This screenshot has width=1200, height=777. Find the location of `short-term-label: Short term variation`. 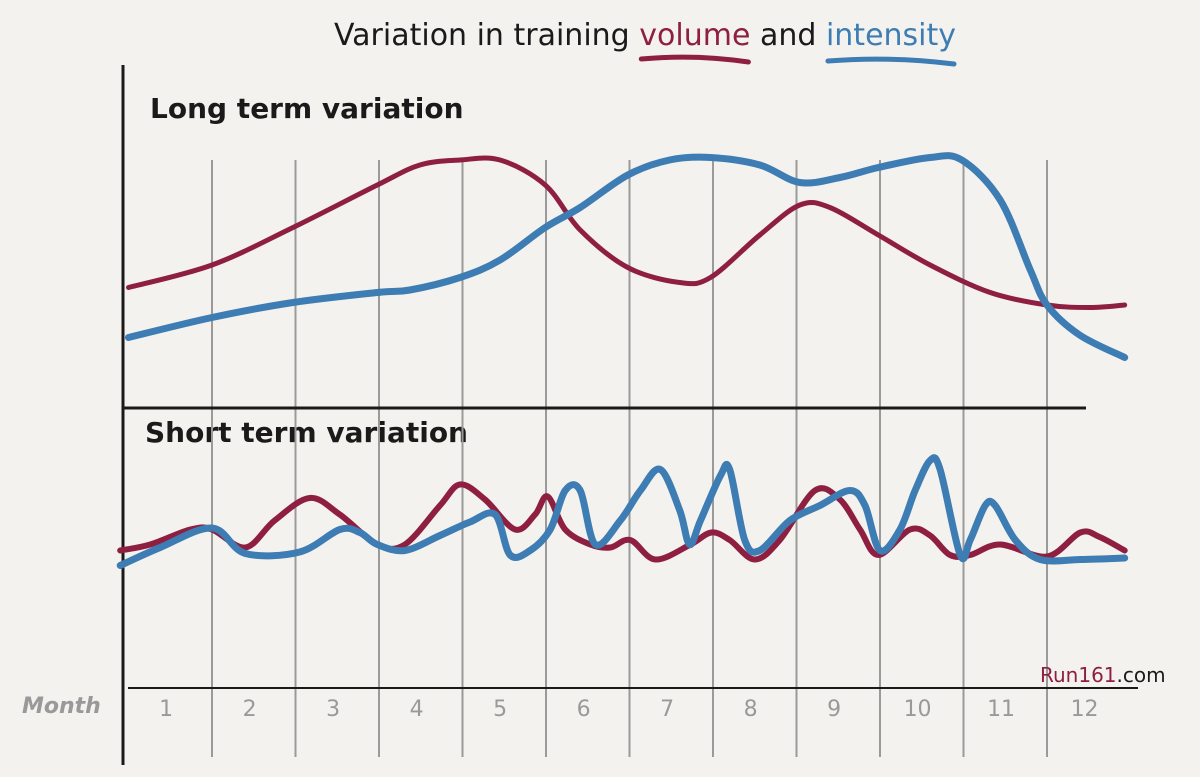

short-term-label: Short term variation is located at coordinates (306, 432).